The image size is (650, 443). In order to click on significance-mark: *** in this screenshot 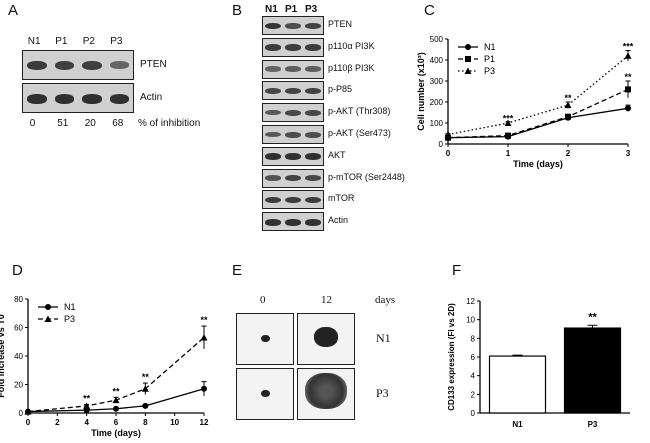, I will do `click(628, 47)`.